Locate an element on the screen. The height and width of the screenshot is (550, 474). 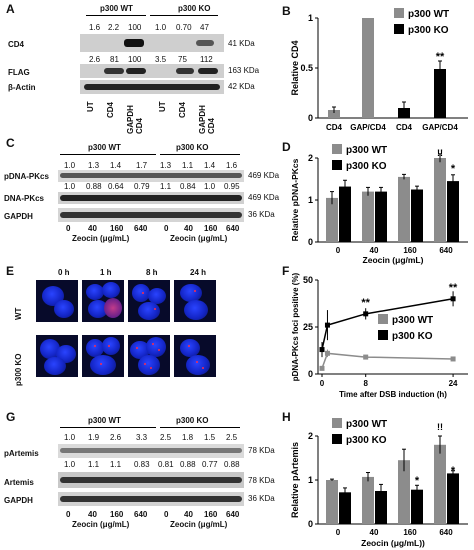
panel-g-a-num-6: 0.88 is located at coordinates (188, 464).